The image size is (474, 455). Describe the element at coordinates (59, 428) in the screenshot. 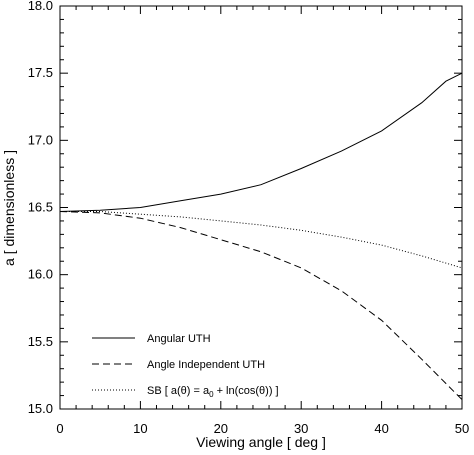

I see `x-tick-label: 0` at that location.